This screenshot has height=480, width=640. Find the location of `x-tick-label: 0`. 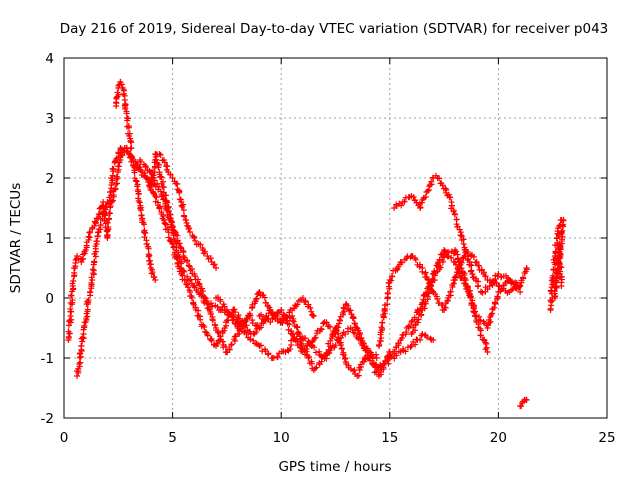

x-tick-label: 0 is located at coordinates (64, 438).